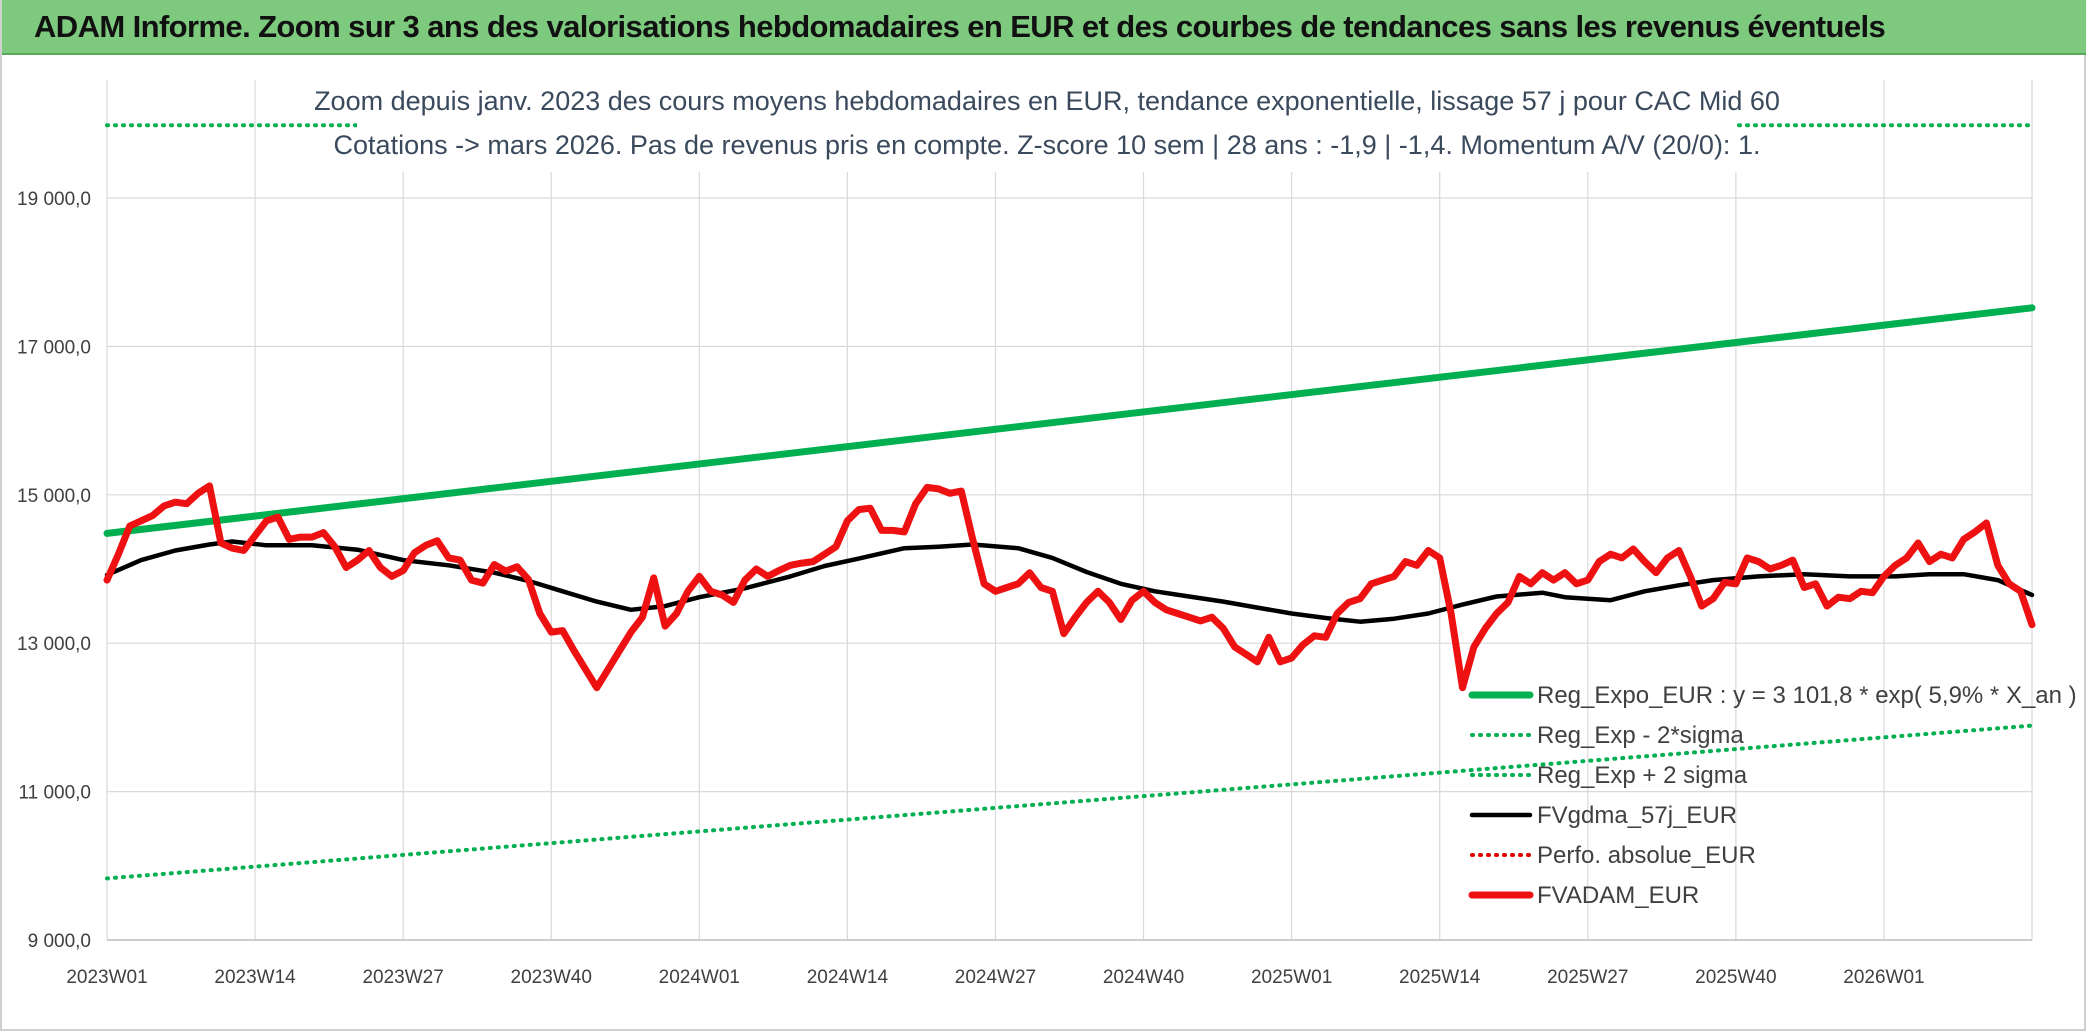  What do you see at coordinates (1291, 977) in the screenshot?
I see `x-tick-label: 2025W01` at bounding box center [1291, 977].